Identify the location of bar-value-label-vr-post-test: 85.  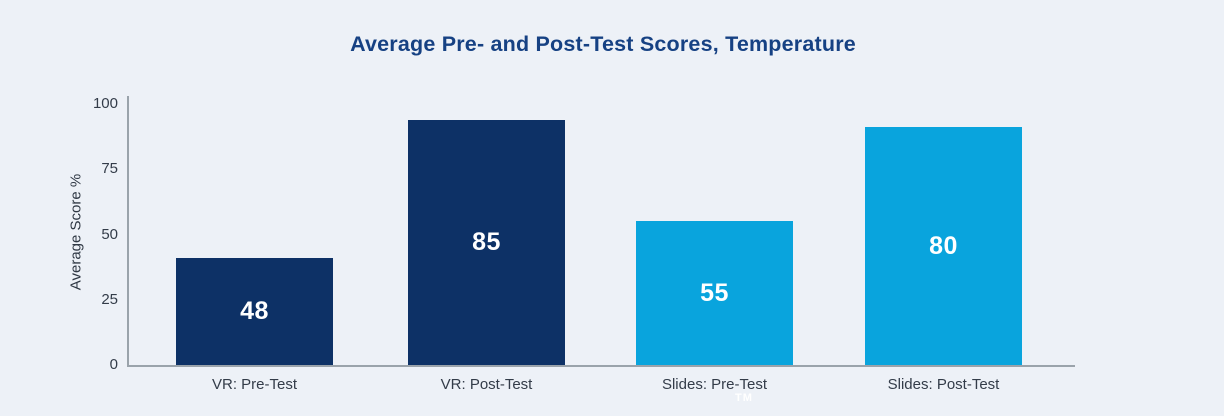
(486, 241).